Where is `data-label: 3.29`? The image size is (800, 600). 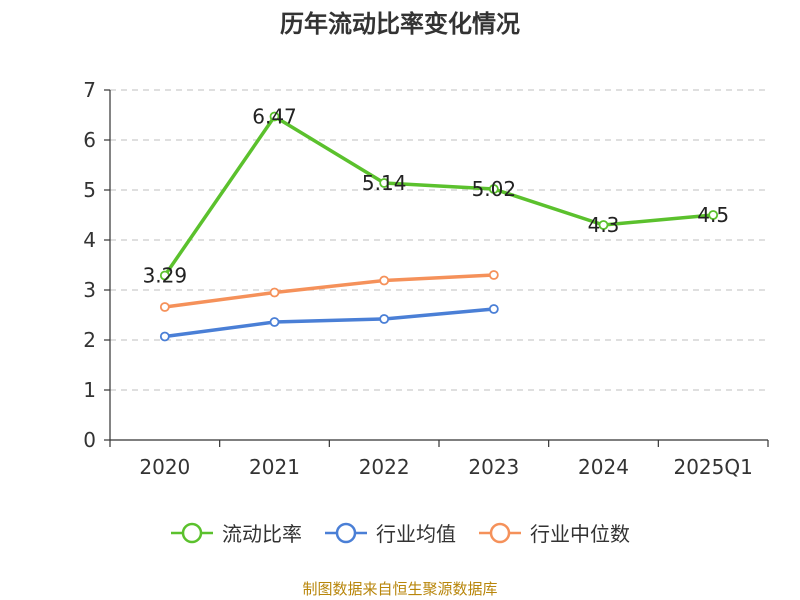
data-label: 3.29 is located at coordinates (165, 276).